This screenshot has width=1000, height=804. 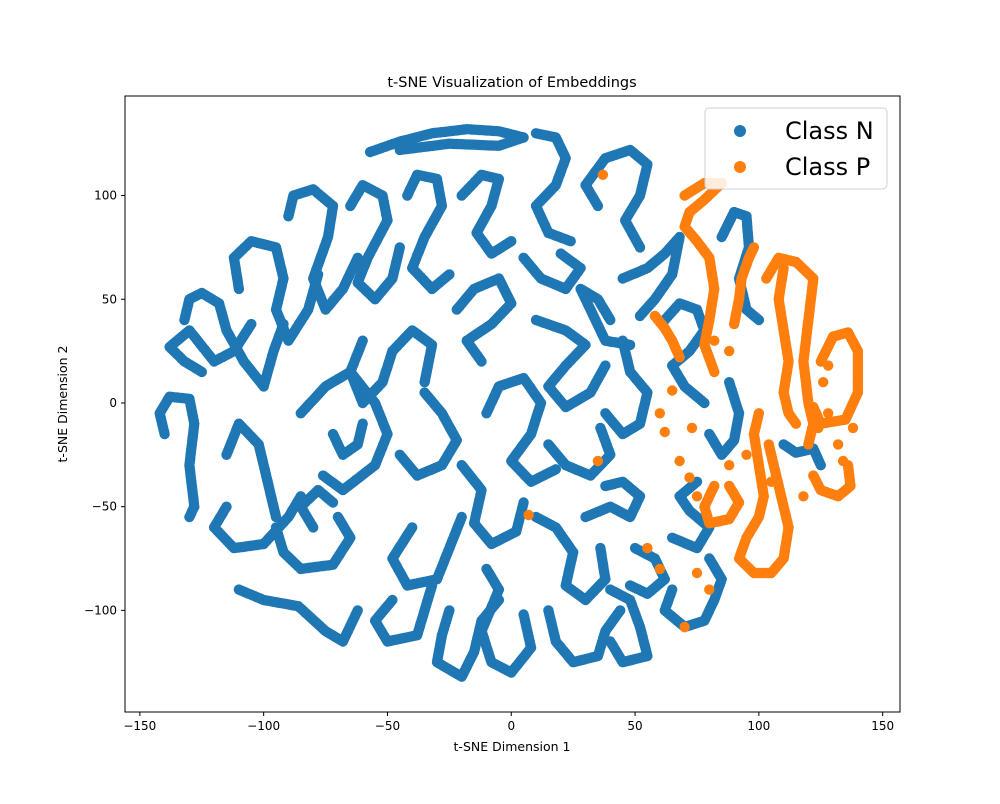 I want to click on legend-label-class-p: Class P, so click(x=827, y=167).